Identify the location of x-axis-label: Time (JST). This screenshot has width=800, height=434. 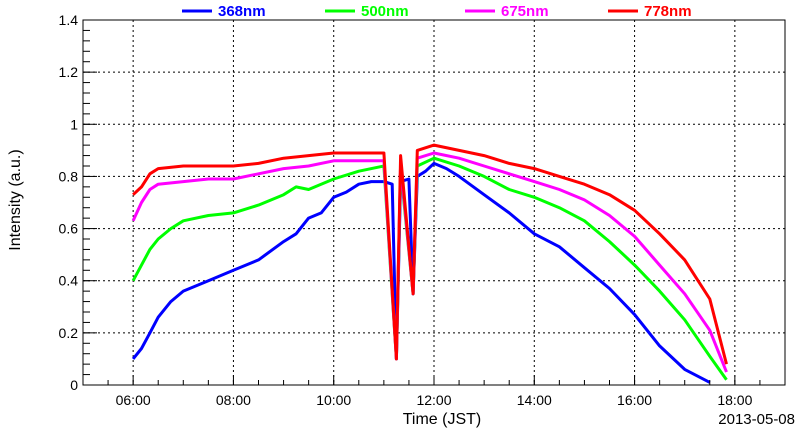
(442, 419).